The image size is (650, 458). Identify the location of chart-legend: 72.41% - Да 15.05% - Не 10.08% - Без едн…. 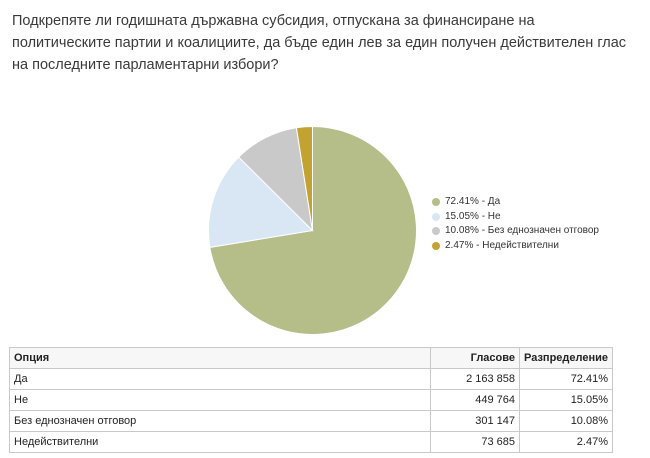
(515, 224).